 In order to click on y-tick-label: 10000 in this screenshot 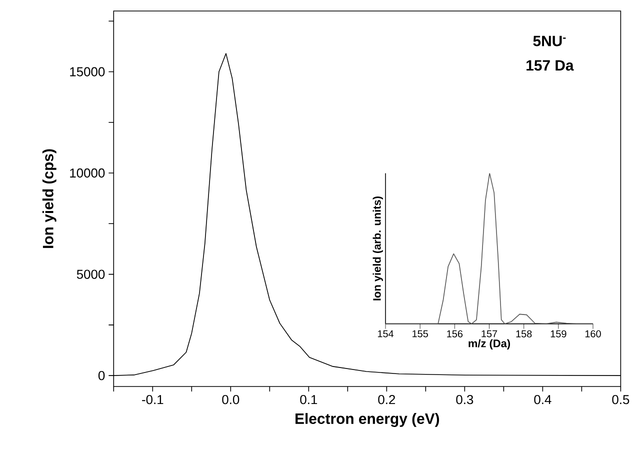, I will do `click(87, 173)`.